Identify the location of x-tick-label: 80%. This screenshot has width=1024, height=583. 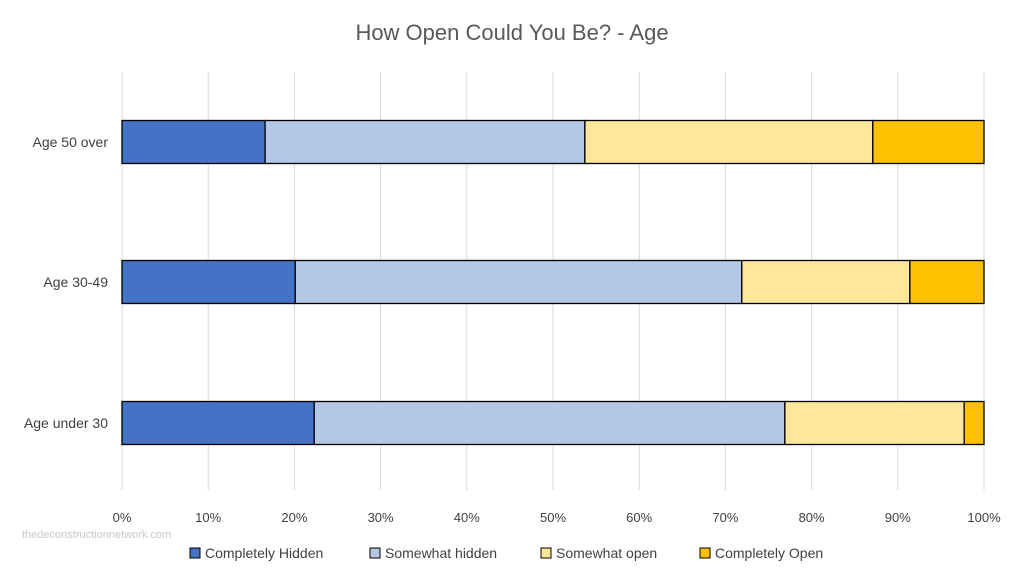
(812, 517).